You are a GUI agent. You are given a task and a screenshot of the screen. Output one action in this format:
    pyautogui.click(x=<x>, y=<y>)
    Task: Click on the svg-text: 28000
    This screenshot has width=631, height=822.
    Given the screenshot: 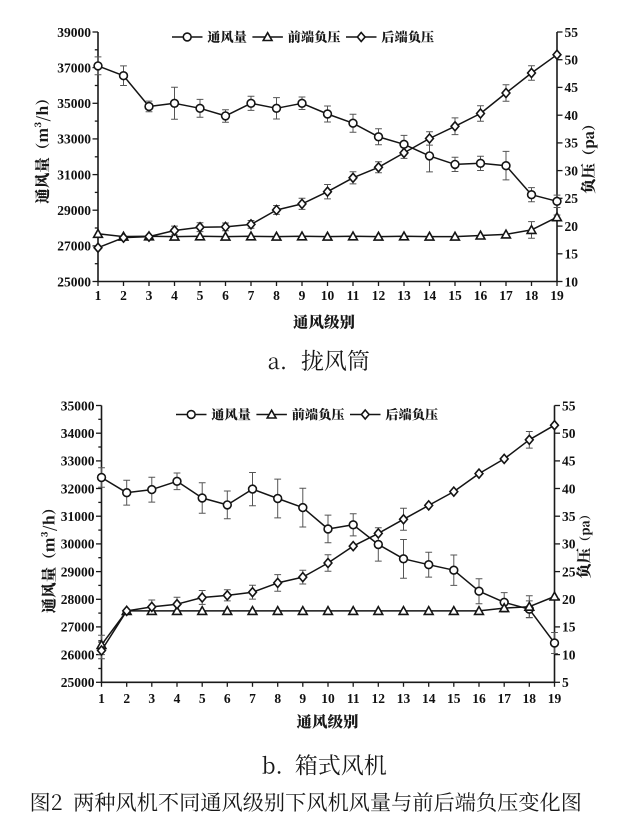 What is the action you would take?
    pyautogui.click(x=78, y=599)
    